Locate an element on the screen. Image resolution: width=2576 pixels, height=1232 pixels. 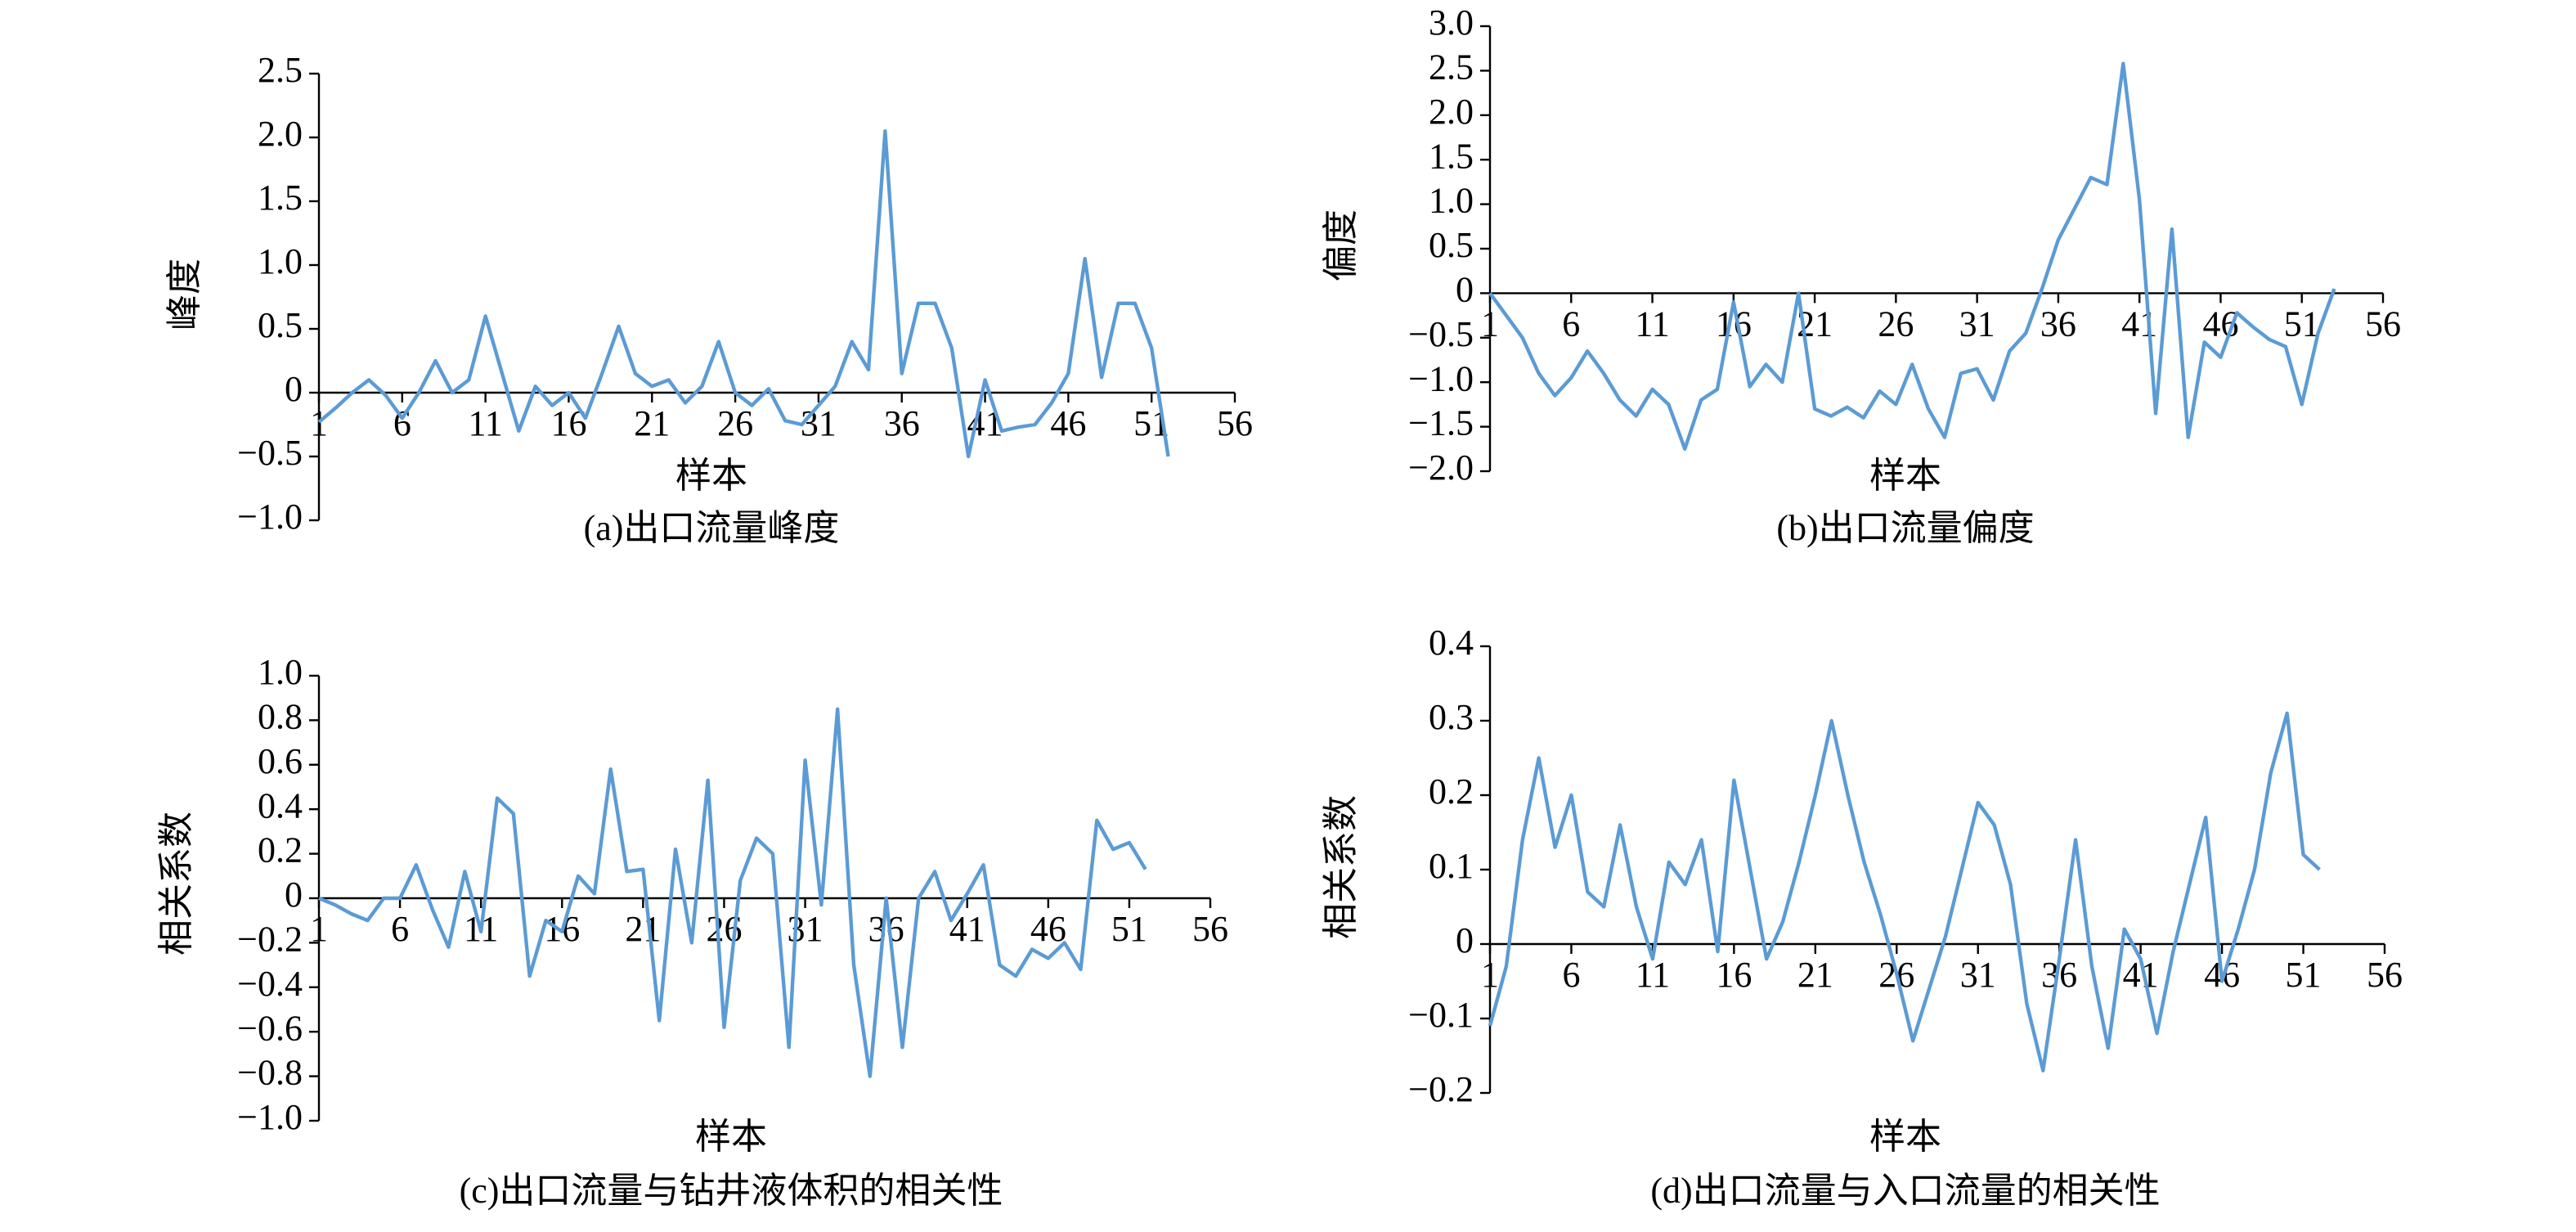
y-axis-label: 峰度 is located at coordinates (184, 294).